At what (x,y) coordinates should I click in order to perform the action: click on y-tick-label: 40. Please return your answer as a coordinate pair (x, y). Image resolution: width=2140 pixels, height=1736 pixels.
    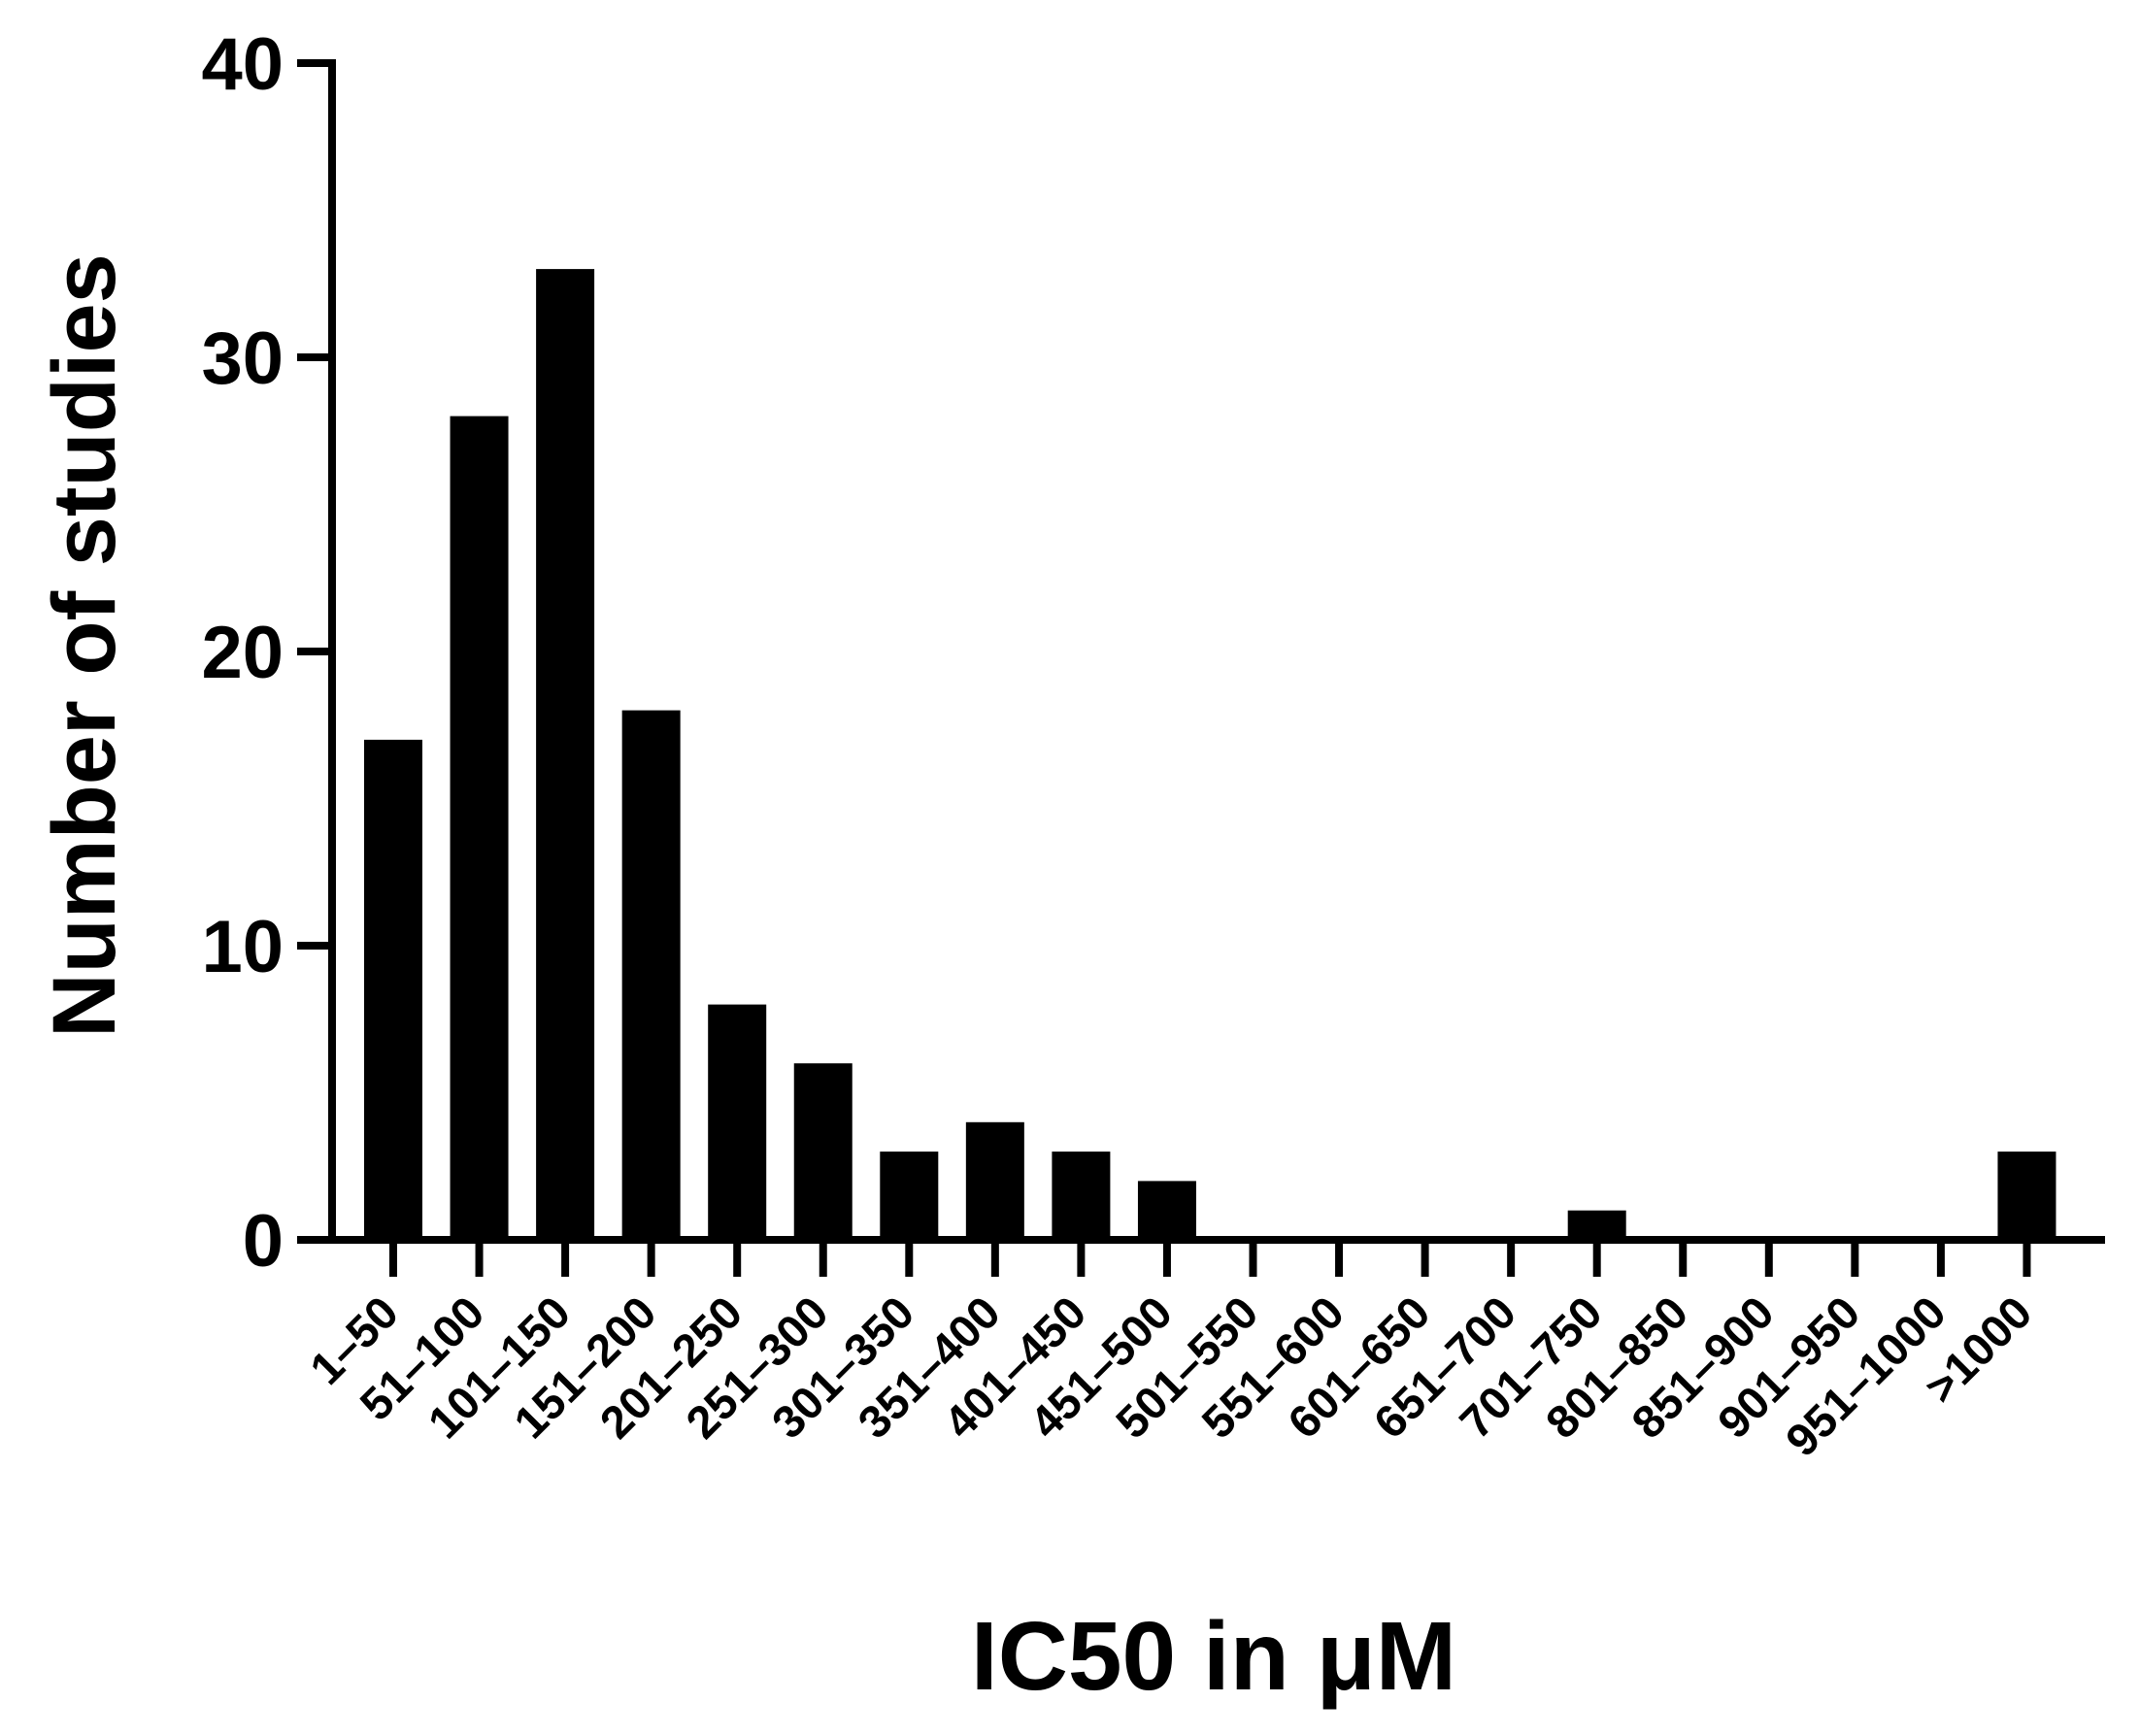
    Looking at the image, I should click on (242, 65).